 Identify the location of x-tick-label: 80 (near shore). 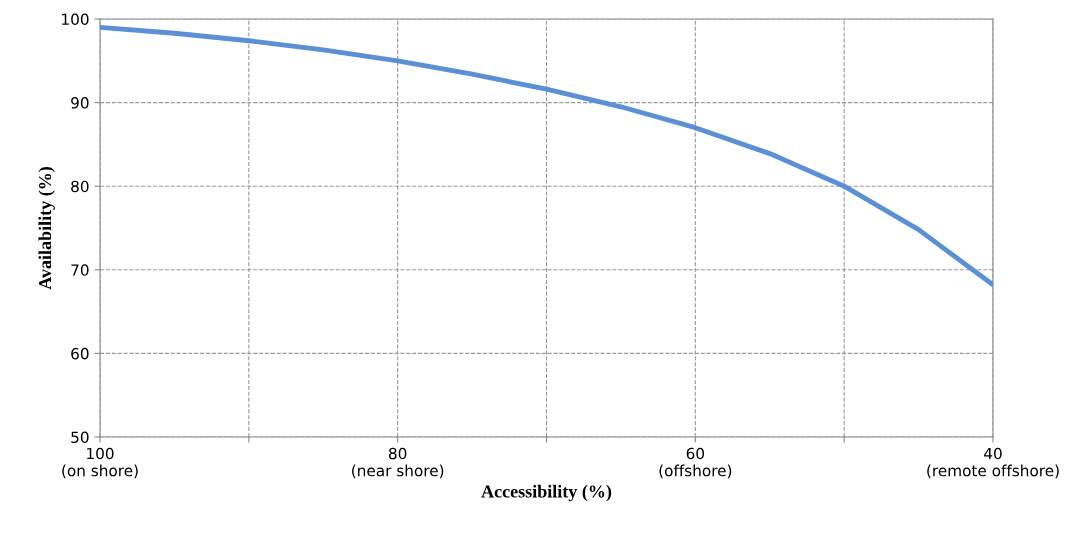
(398, 463).